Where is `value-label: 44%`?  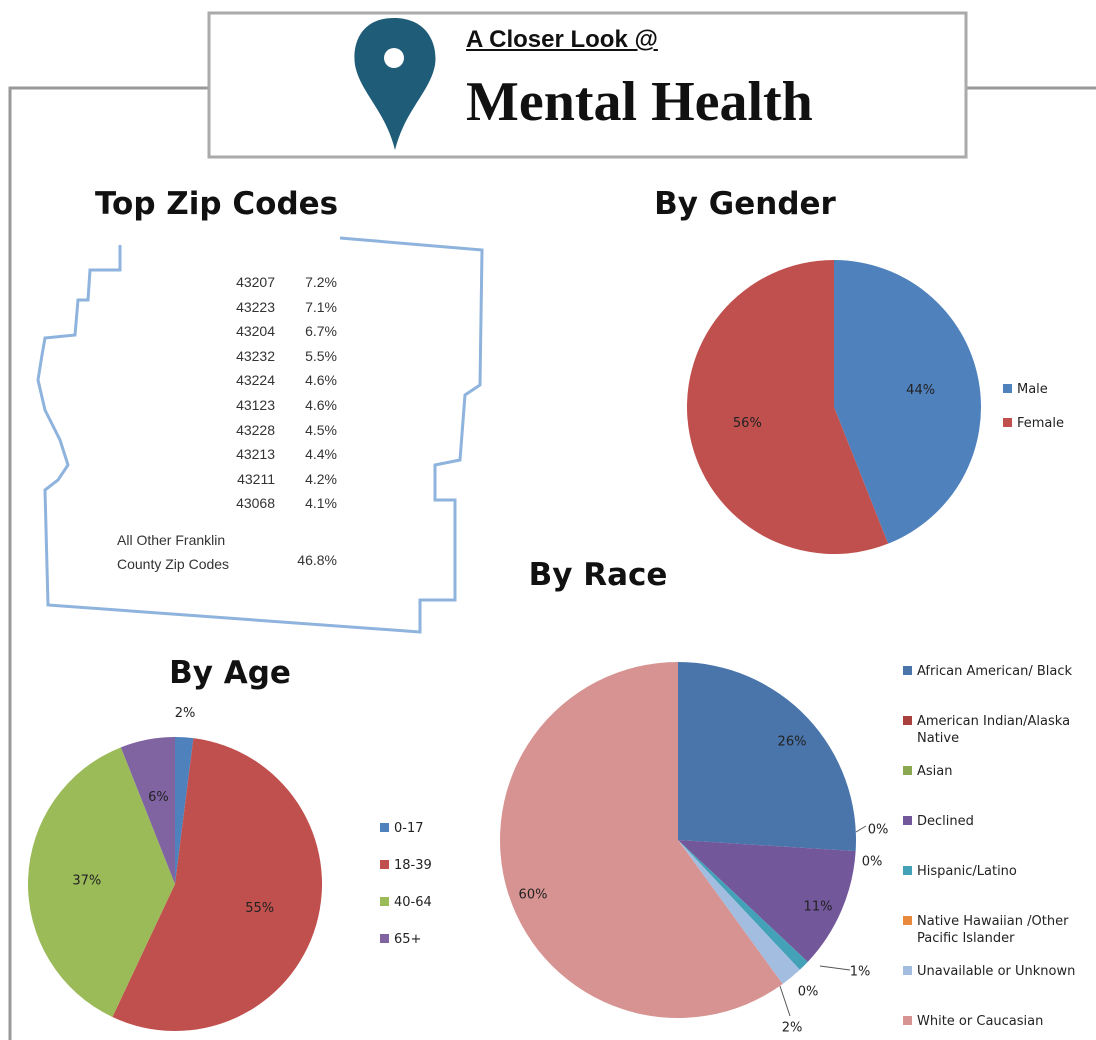
value-label: 44% is located at coordinates (920, 390).